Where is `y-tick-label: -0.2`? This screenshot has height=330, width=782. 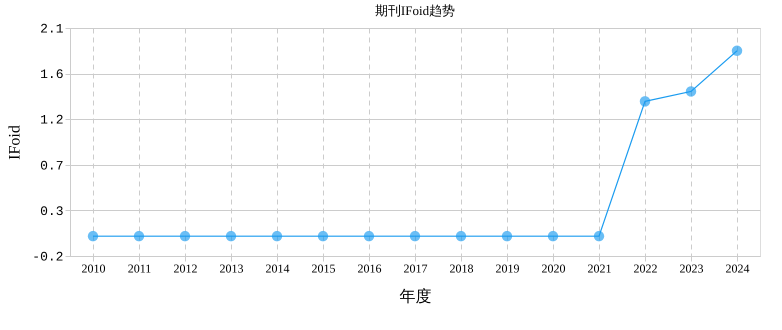
y-tick-label: -0.2 is located at coordinates (48, 257).